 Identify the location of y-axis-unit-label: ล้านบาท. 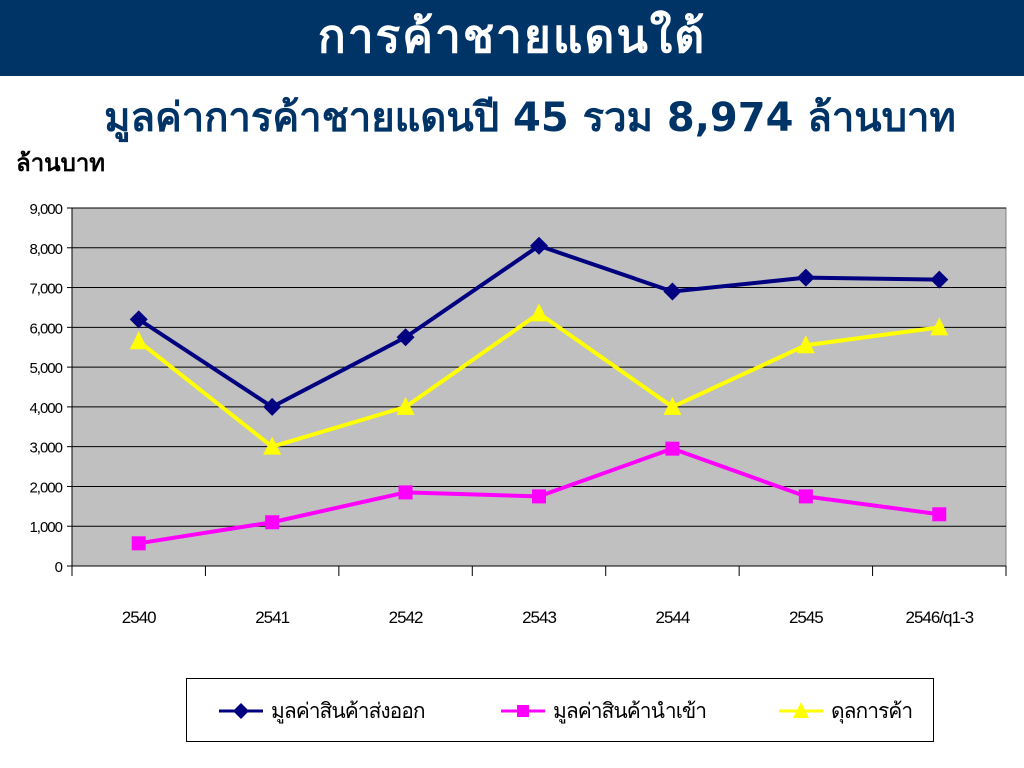
(61, 163).